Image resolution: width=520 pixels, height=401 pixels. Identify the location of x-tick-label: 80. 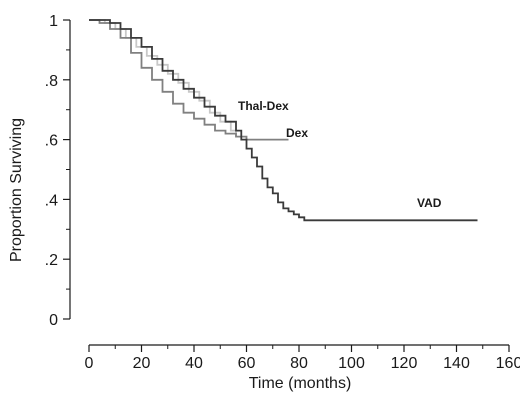
(299, 363).